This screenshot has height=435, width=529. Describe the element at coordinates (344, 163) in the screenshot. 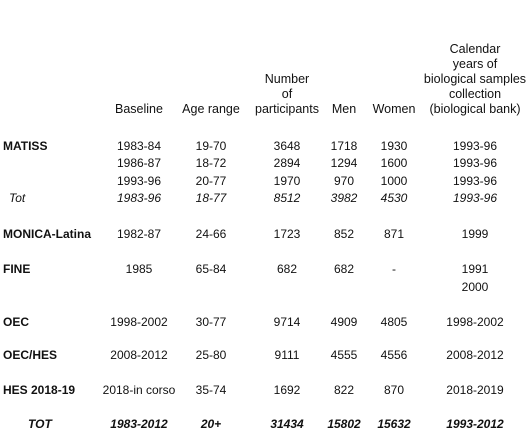

I see `table-cell: 1294` at that location.